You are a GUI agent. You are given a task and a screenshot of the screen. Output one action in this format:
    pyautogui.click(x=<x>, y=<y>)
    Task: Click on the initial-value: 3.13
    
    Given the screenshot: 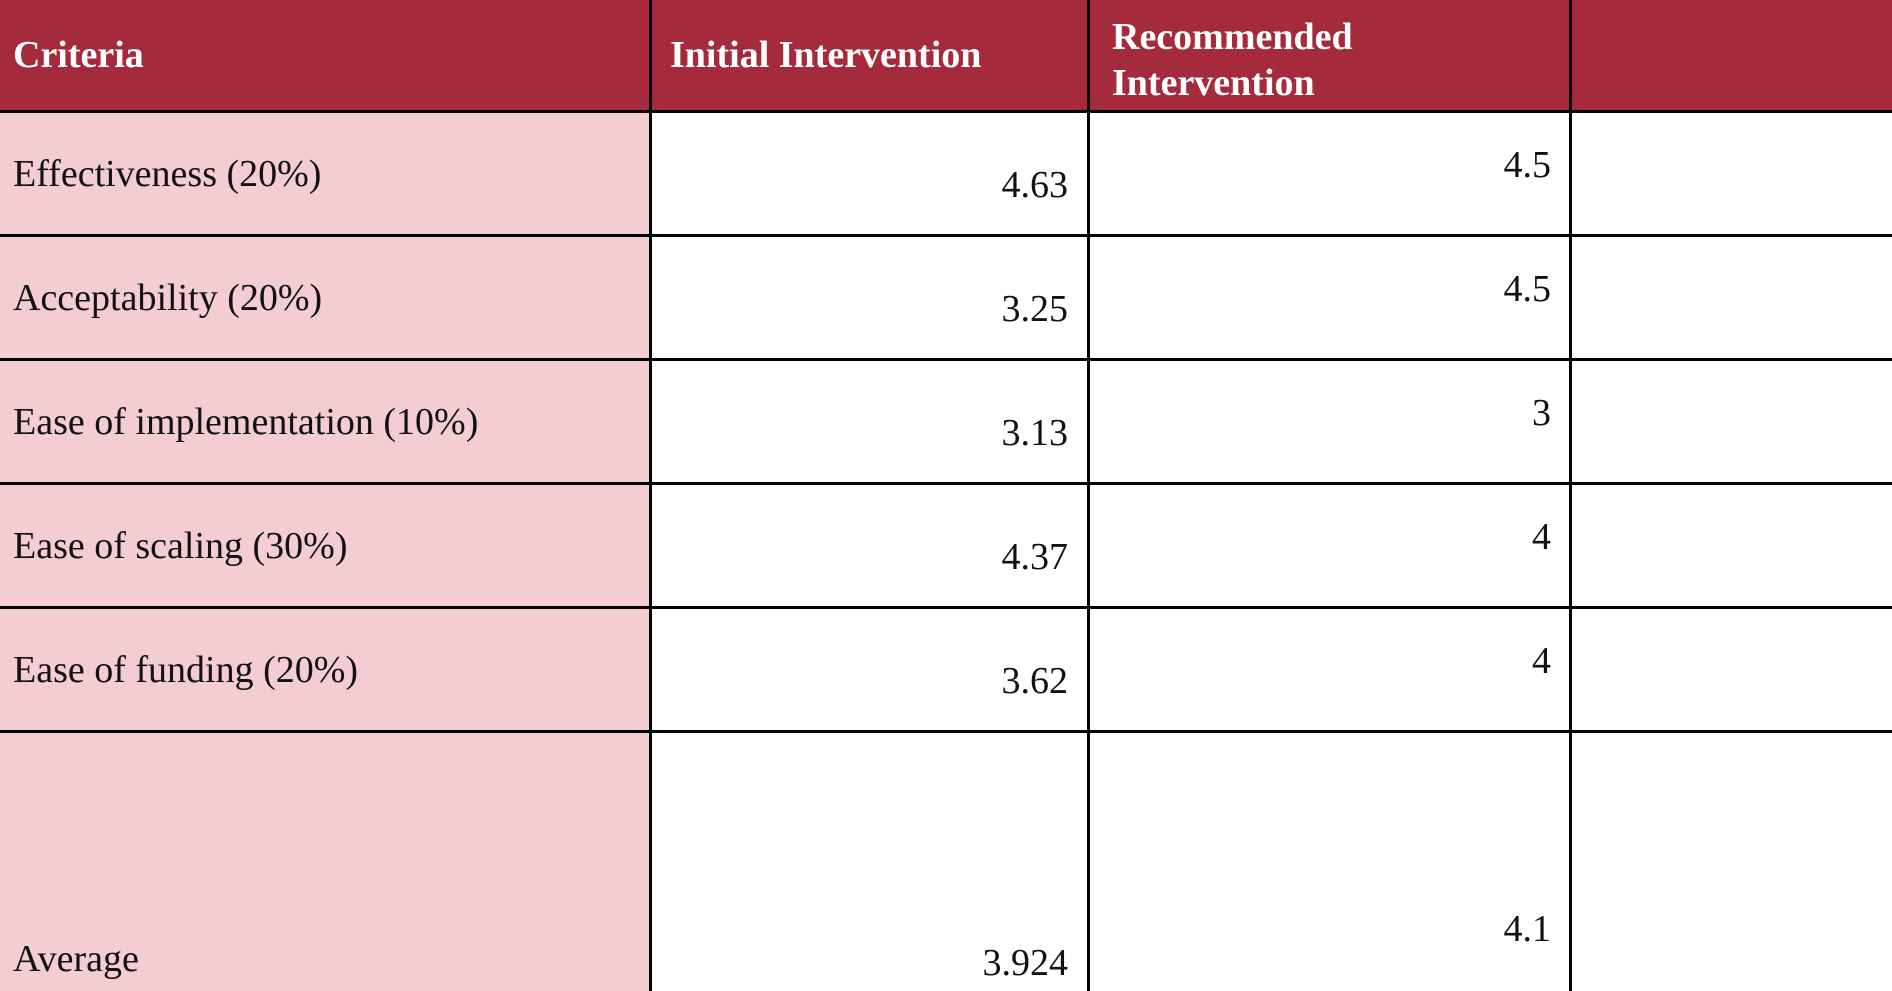 What is the action you would take?
    pyautogui.click(x=1035, y=432)
    